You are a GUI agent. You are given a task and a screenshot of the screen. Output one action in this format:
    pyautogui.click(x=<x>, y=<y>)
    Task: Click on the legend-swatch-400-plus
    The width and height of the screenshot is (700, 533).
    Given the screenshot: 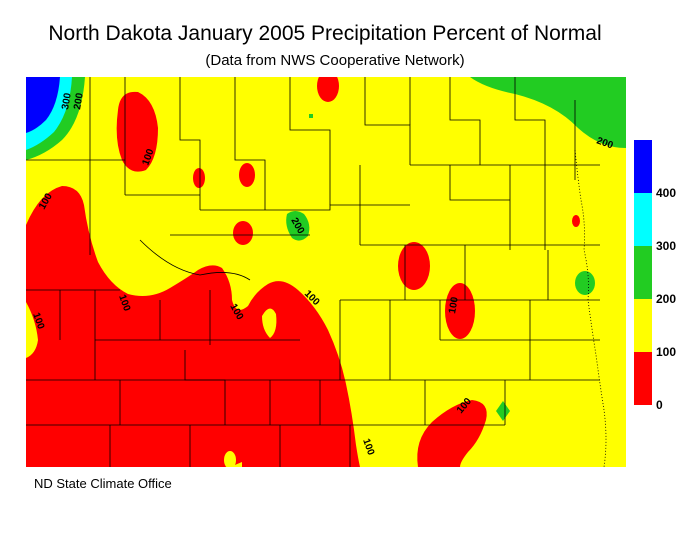 What is the action you would take?
    pyautogui.click(x=643, y=166)
    